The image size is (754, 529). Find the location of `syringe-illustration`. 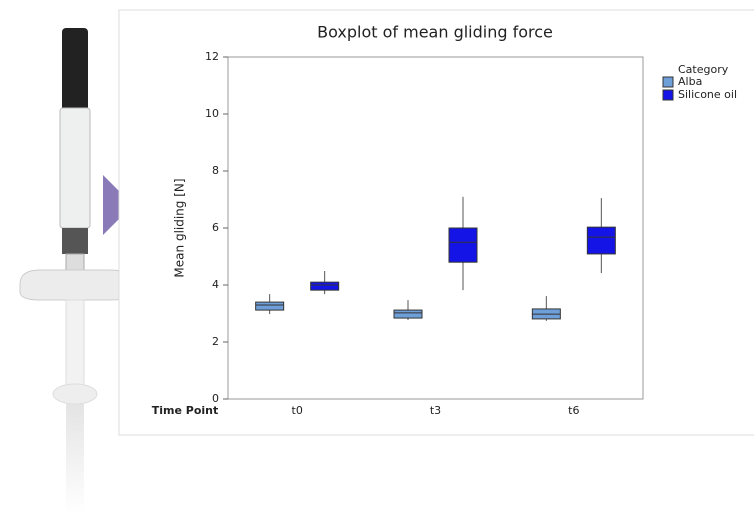

syringe-illustration is located at coordinates (76, 271).